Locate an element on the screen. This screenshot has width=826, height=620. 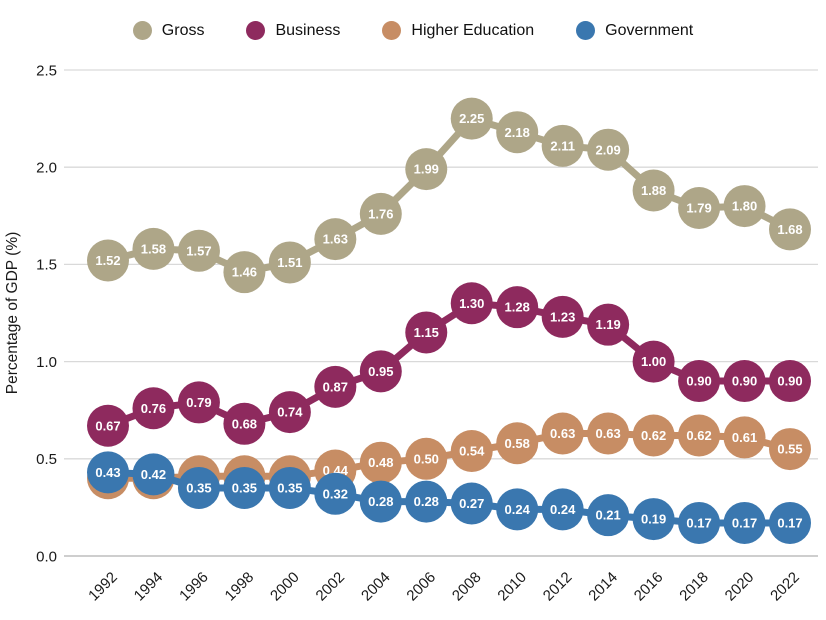
point-label-business-2022: 0.90 is located at coordinates (789, 381).